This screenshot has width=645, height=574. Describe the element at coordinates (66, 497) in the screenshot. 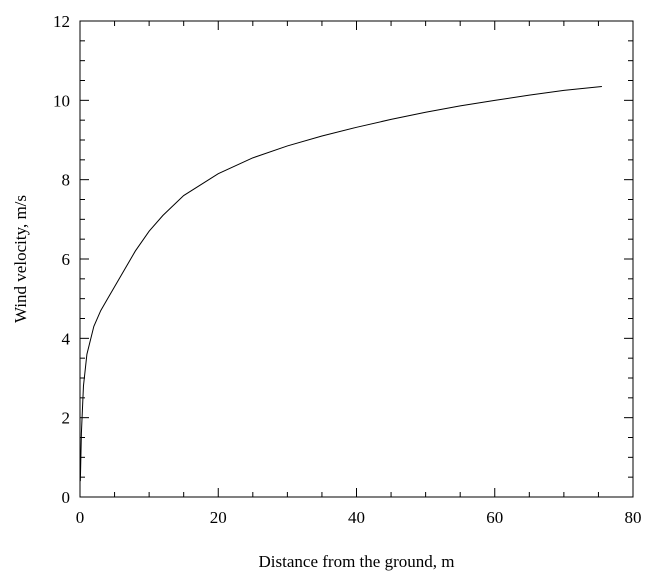

I see `y-tick-label: 0` at that location.